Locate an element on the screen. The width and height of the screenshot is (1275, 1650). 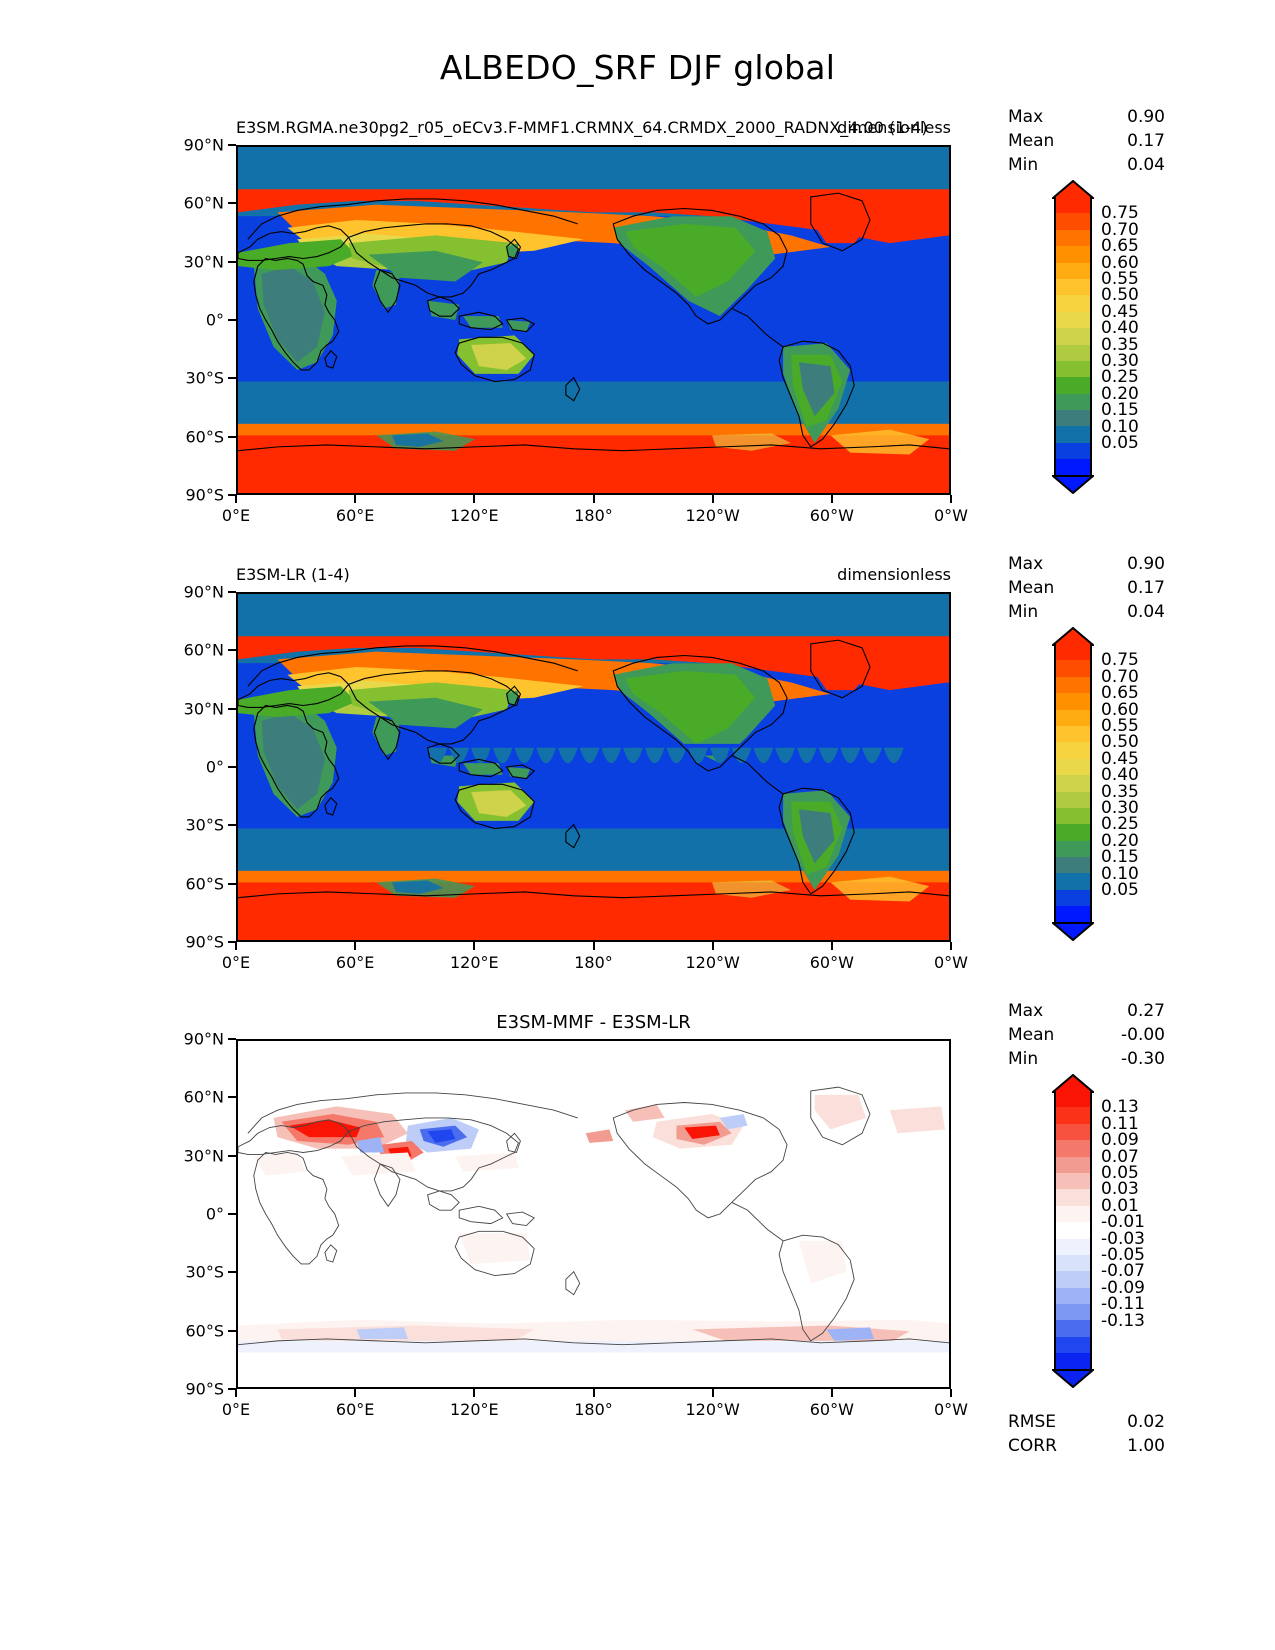
colorbar-tick-label: 0.50 is located at coordinates (1120, 295).